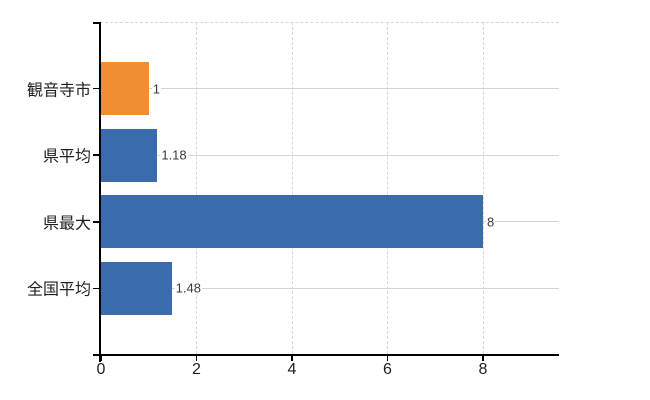 Image resolution: width=650 pixels, height=400 pixels. What do you see at coordinates (156, 89) in the screenshot?
I see `bar-value-label: 1` at bounding box center [156, 89].